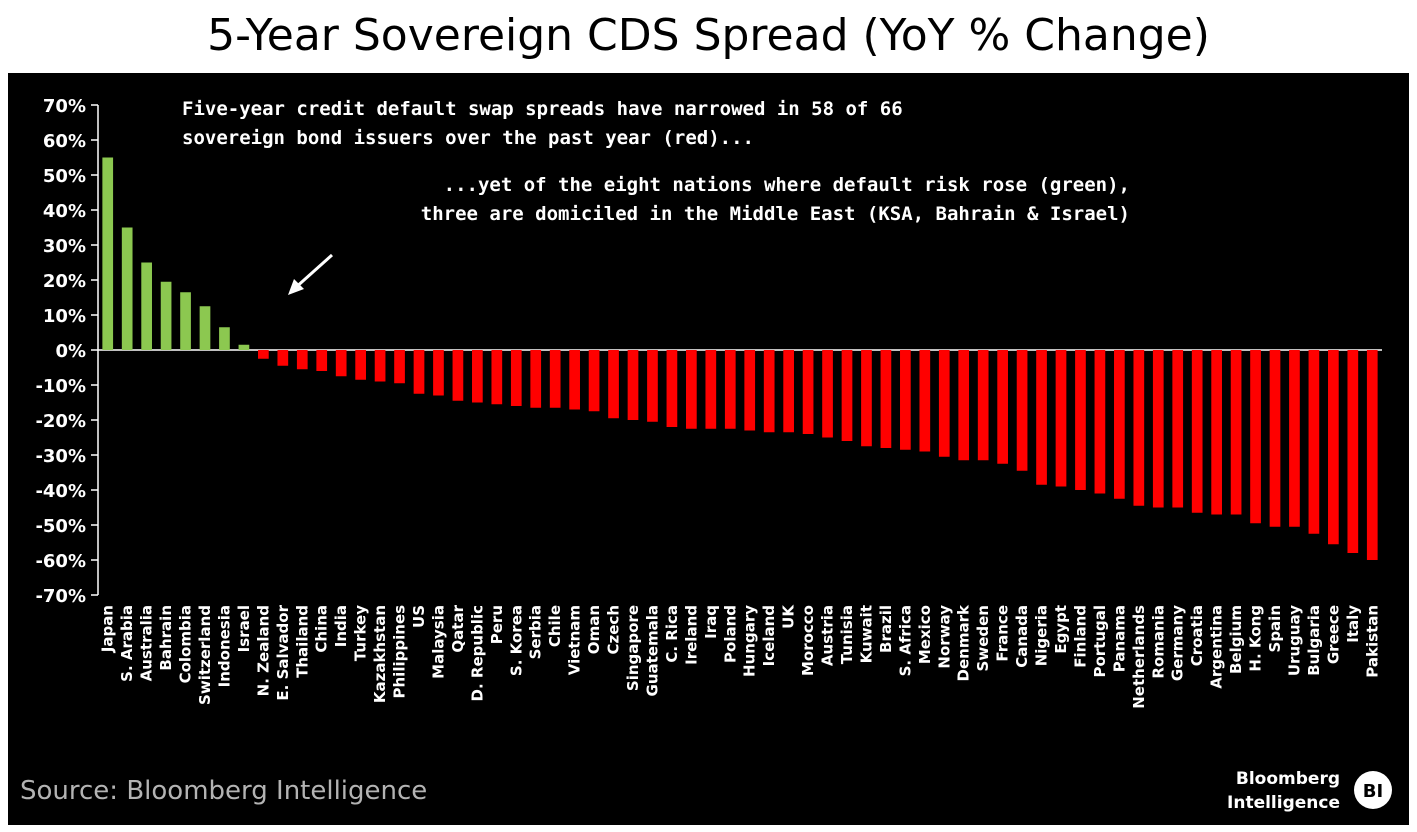 Image resolution: width=1417 pixels, height=832 pixels. I want to click on source-note: Source: Bloomberg Intelligence, so click(223, 791).